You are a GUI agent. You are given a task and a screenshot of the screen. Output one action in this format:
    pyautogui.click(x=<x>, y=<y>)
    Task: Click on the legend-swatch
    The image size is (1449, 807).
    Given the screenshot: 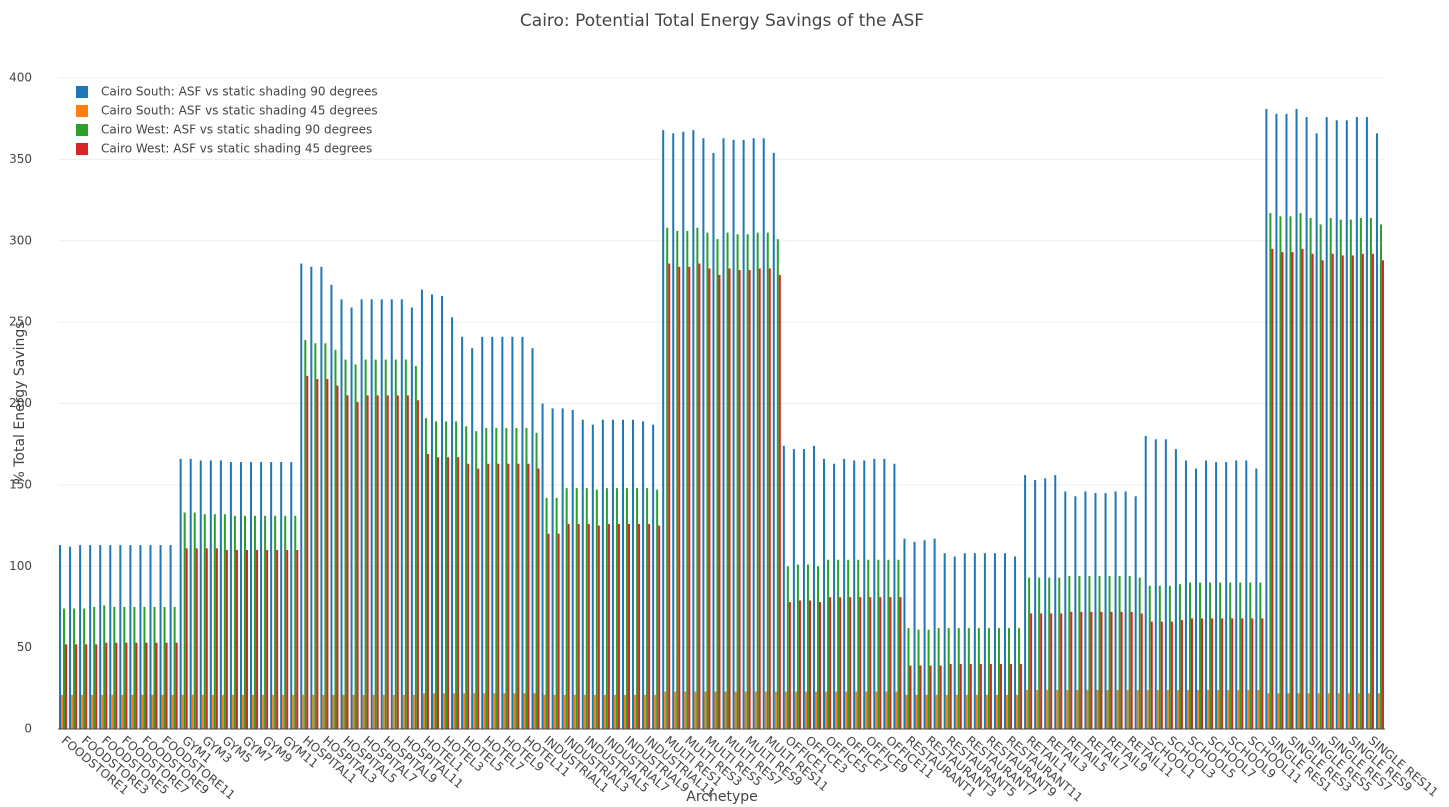 What is the action you would take?
    pyautogui.click(x=82, y=111)
    